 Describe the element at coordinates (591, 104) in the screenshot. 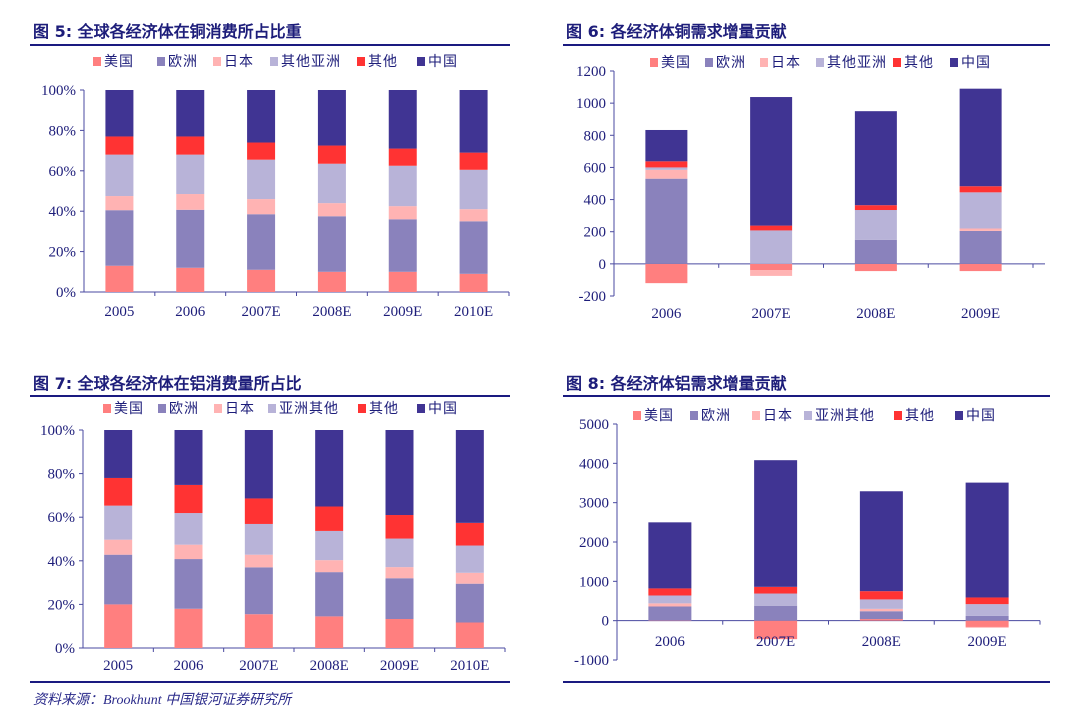

I see `y-tick-label: 1000` at that location.